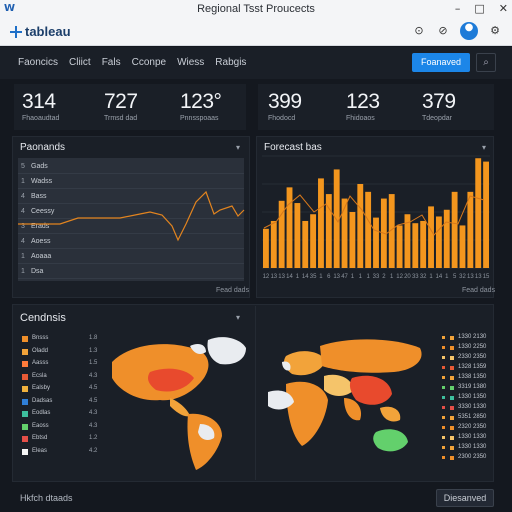 The height and width of the screenshot is (512, 512). I want to click on region-australia, so click(390, 440).